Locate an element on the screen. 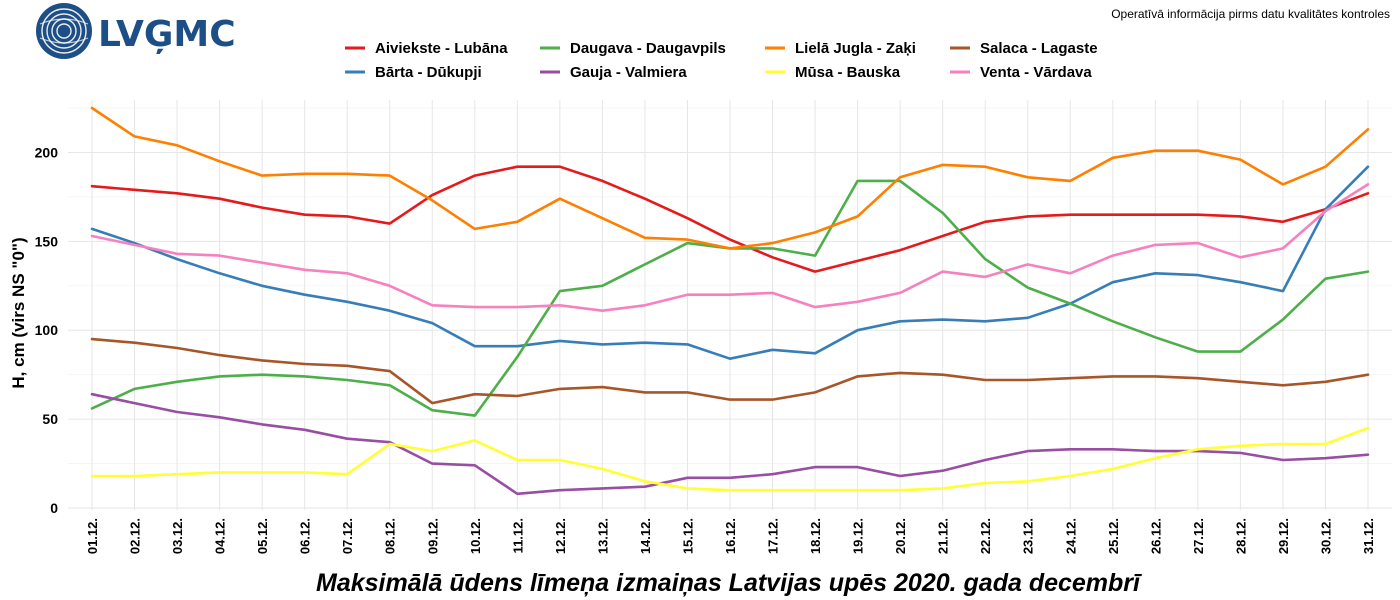 This screenshot has width=1400, height=600. x-tick-label: 04.12. is located at coordinates (220, 536).